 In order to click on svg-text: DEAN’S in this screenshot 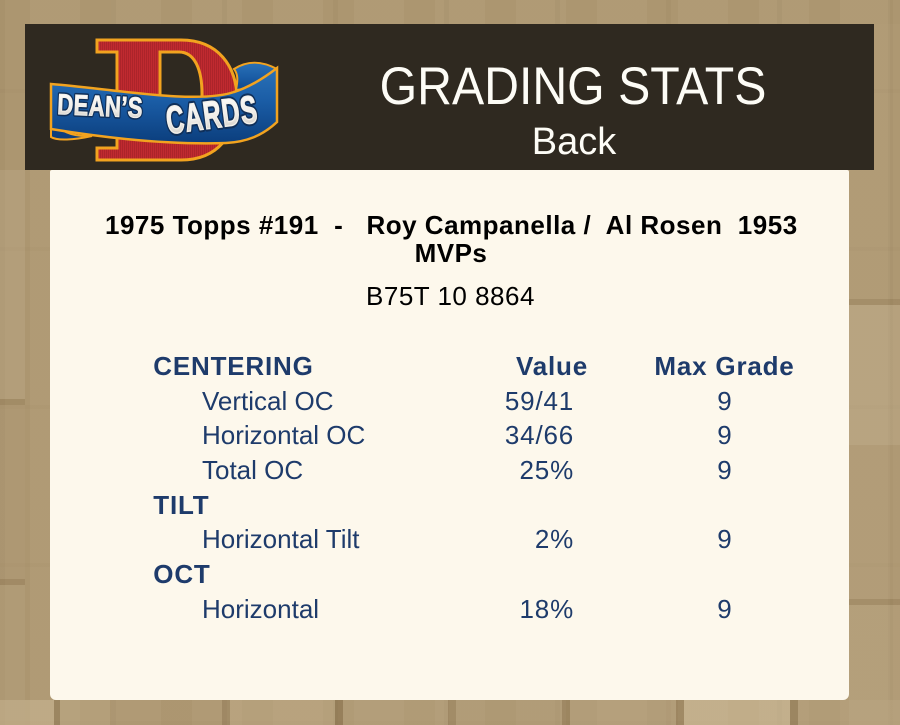, I will do `click(100, 106)`.